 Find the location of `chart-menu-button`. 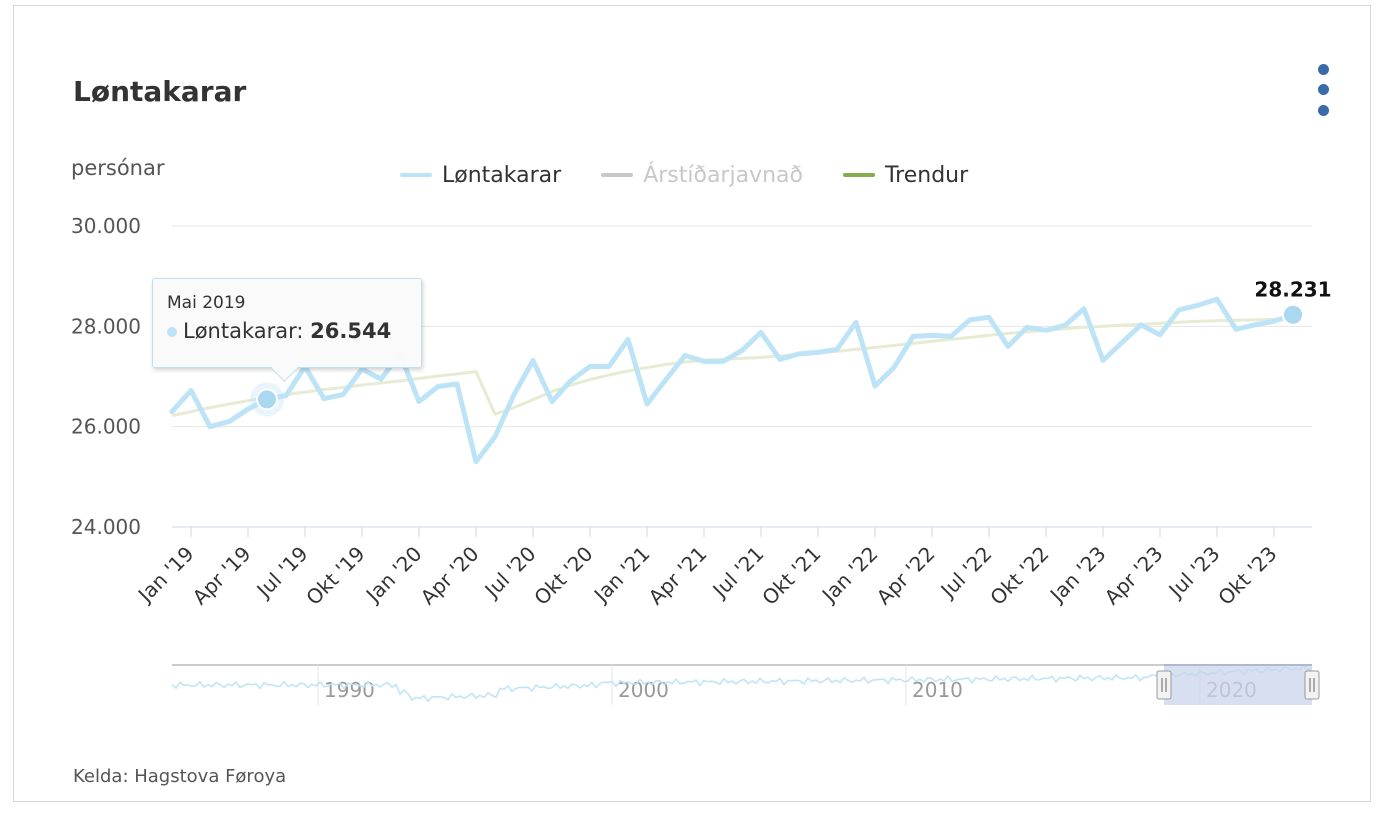

chart-menu-button is located at coordinates (1324, 90).